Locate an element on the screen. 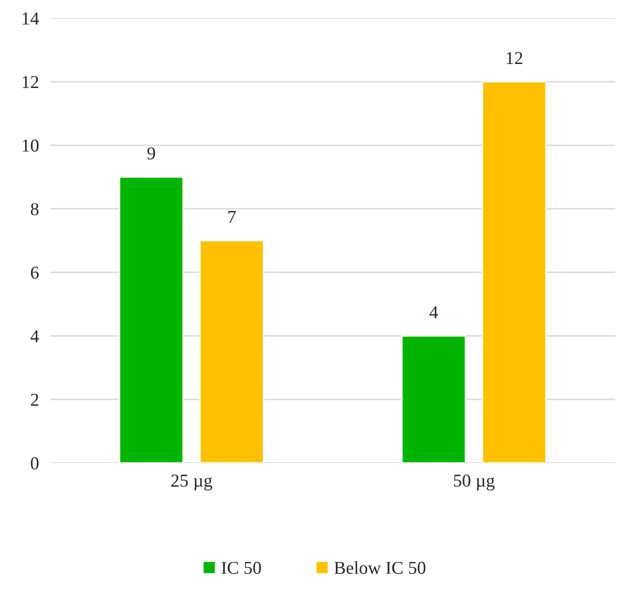 The height and width of the screenshot is (606, 629). y-tick-label: 8 is located at coordinates (34, 209).